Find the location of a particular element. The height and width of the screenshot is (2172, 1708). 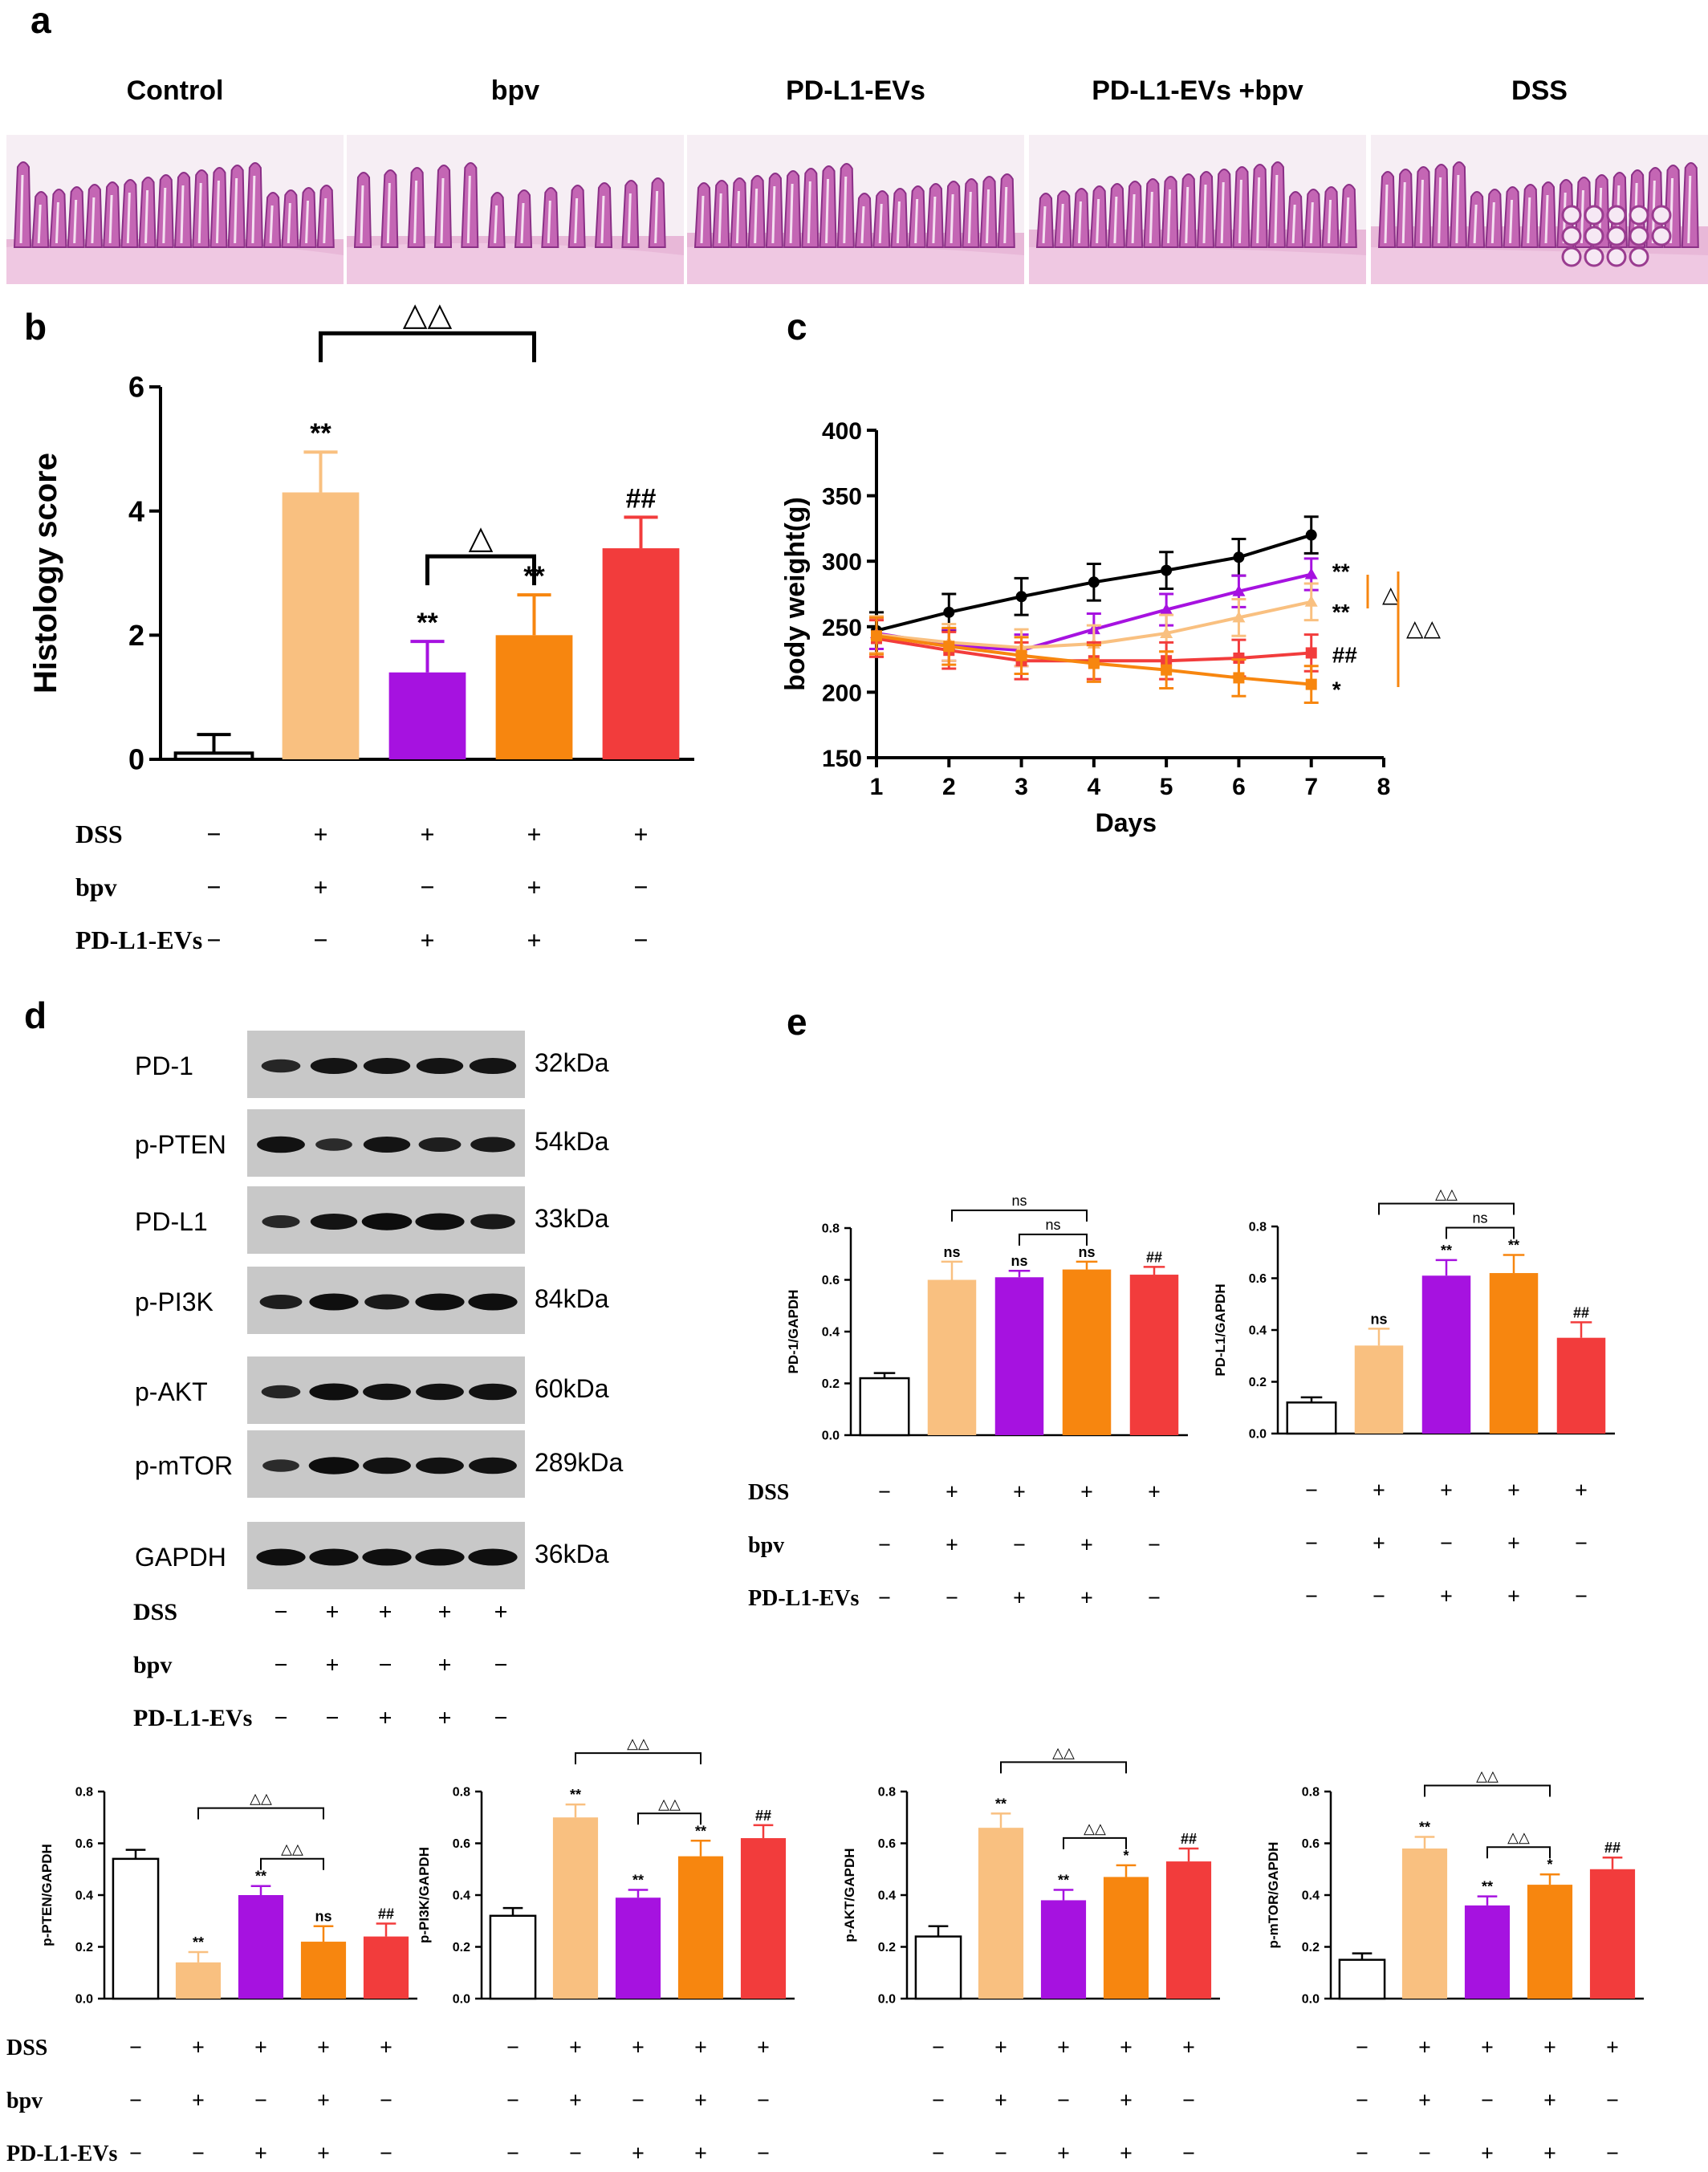

histology-image is located at coordinates (1540, 209).